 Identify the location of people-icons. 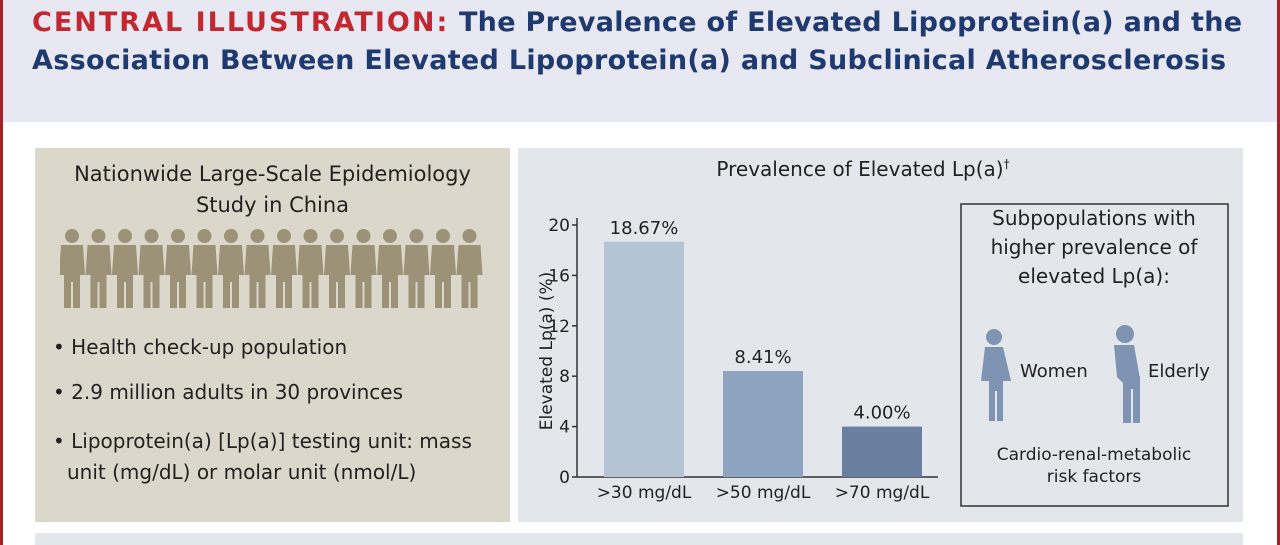
(271, 268).